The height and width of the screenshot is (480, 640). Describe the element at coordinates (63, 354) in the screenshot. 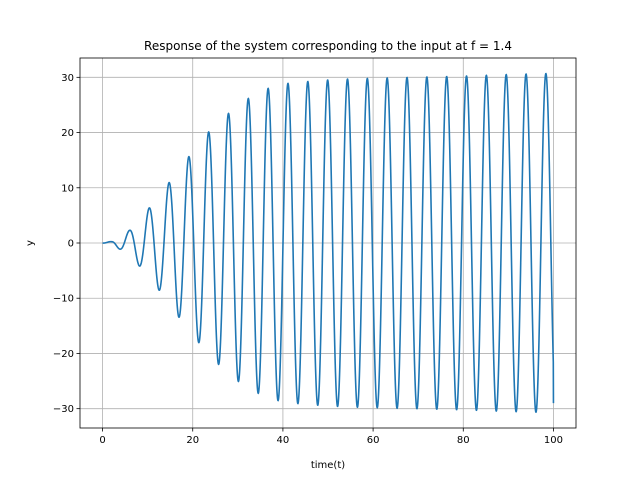

I see `y-tick-label: −20` at that location.